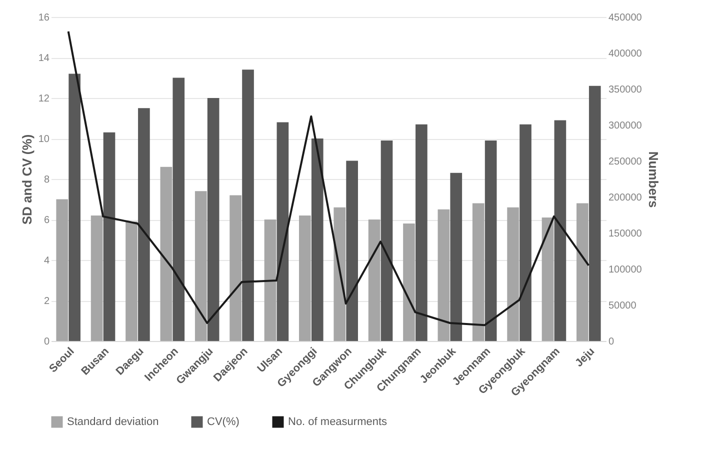 The image size is (701, 454). Describe the element at coordinates (625, 54) in the screenshot. I see `y2-tick-label: 400000` at that location.